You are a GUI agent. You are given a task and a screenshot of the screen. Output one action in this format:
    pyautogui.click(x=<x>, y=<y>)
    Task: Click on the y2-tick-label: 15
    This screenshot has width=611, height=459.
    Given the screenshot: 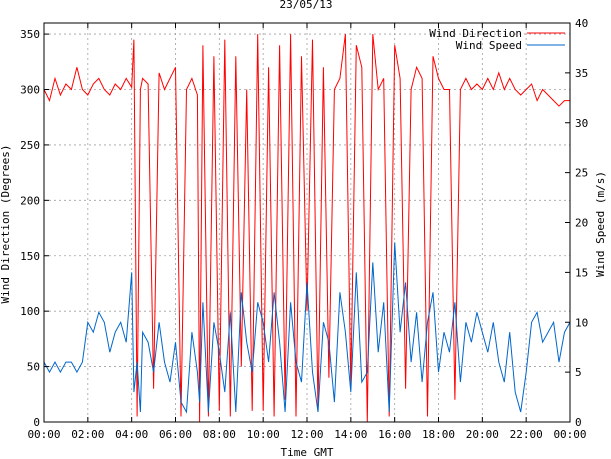 What is the action you would take?
    pyautogui.click(x=581, y=272)
    